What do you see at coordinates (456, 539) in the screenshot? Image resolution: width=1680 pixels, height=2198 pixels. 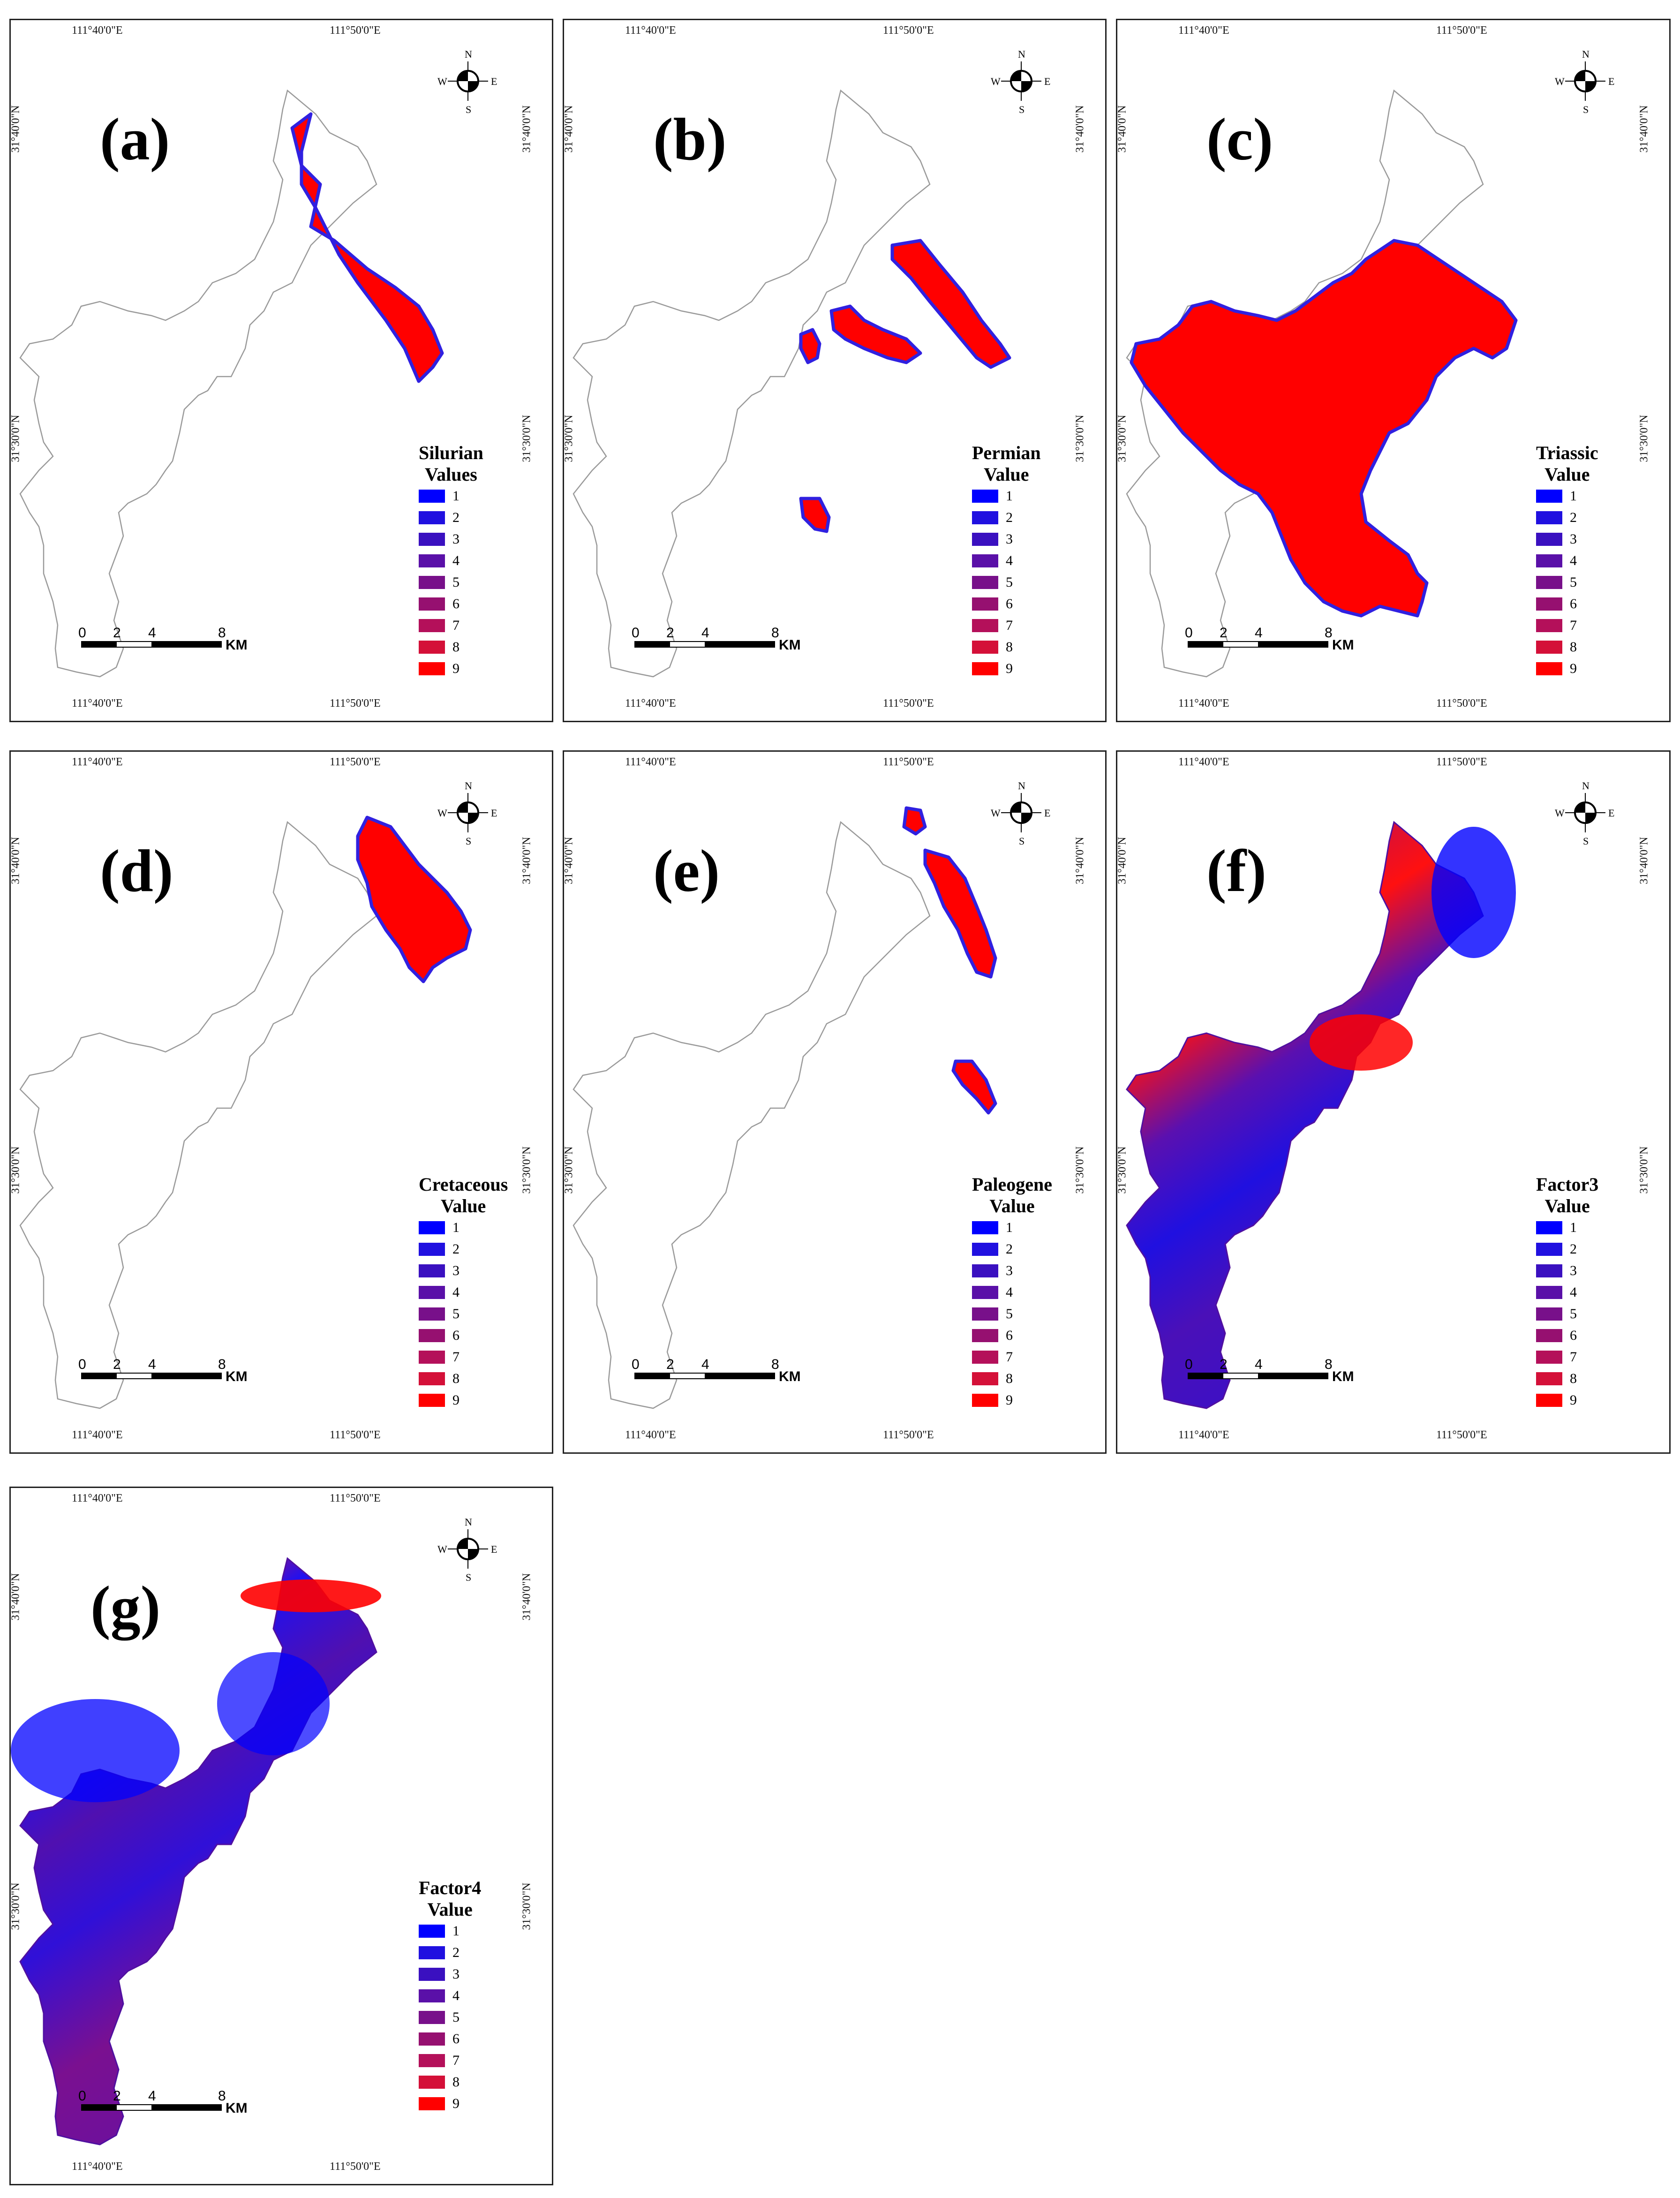 I see `legend-value: 3` at bounding box center [456, 539].